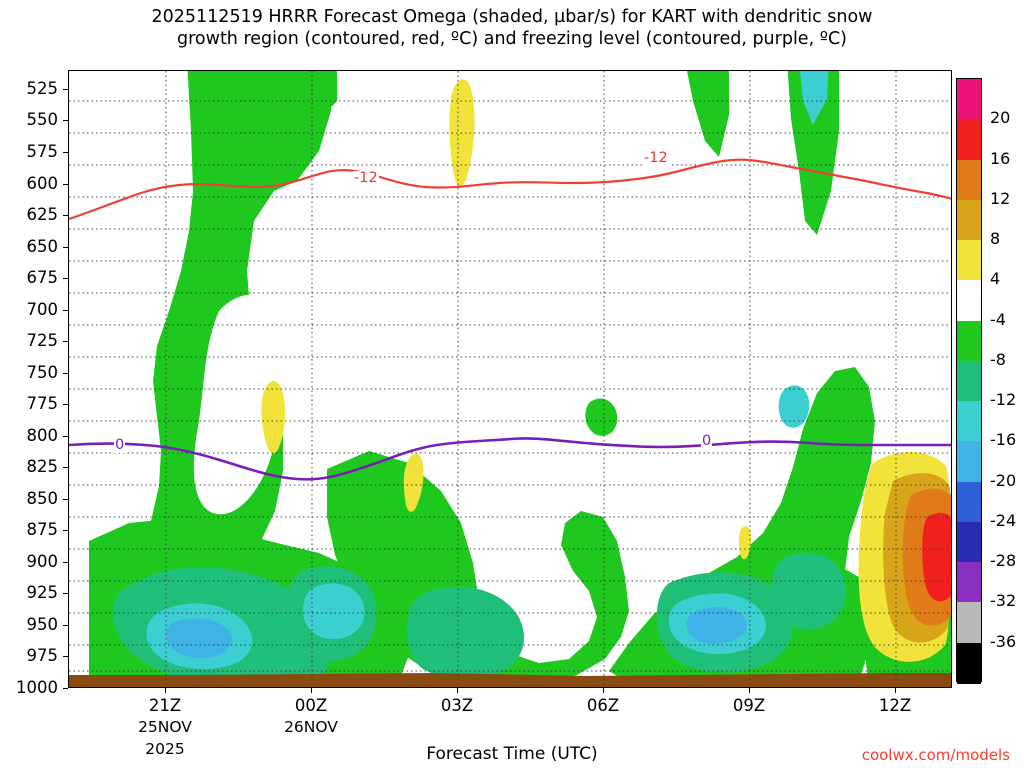 This screenshot has width=1024, height=768. I want to click on colorbar-tick-label: -12, so click(1003, 400).